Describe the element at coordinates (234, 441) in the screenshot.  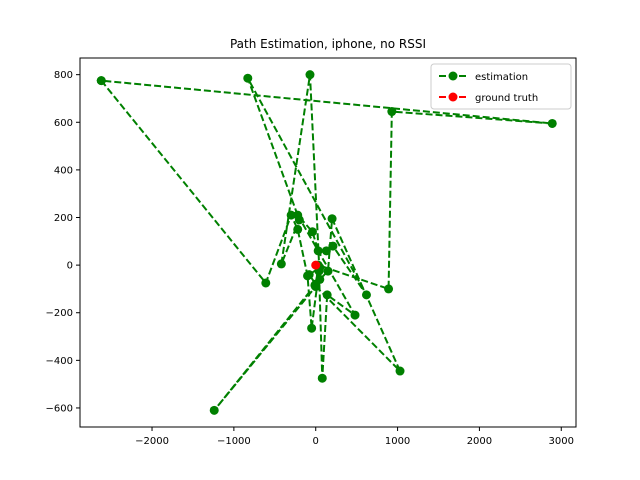
I see `x-tick-label: −1000` at that location.